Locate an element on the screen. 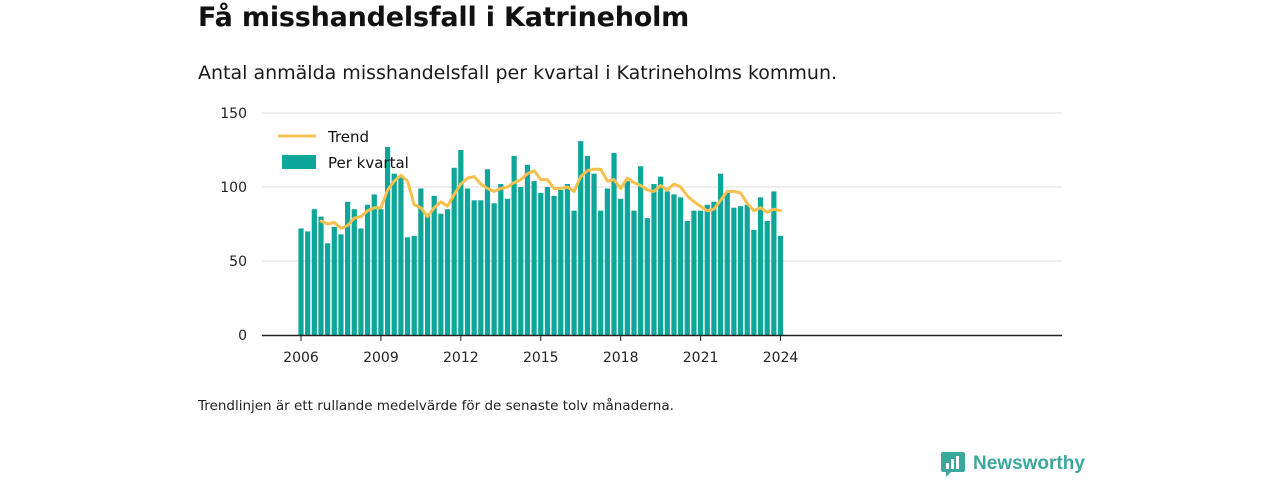 Image resolution: width=1280 pixels, height=480 pixels. y-tick-label: 50 is located at coordinates (238, 262).